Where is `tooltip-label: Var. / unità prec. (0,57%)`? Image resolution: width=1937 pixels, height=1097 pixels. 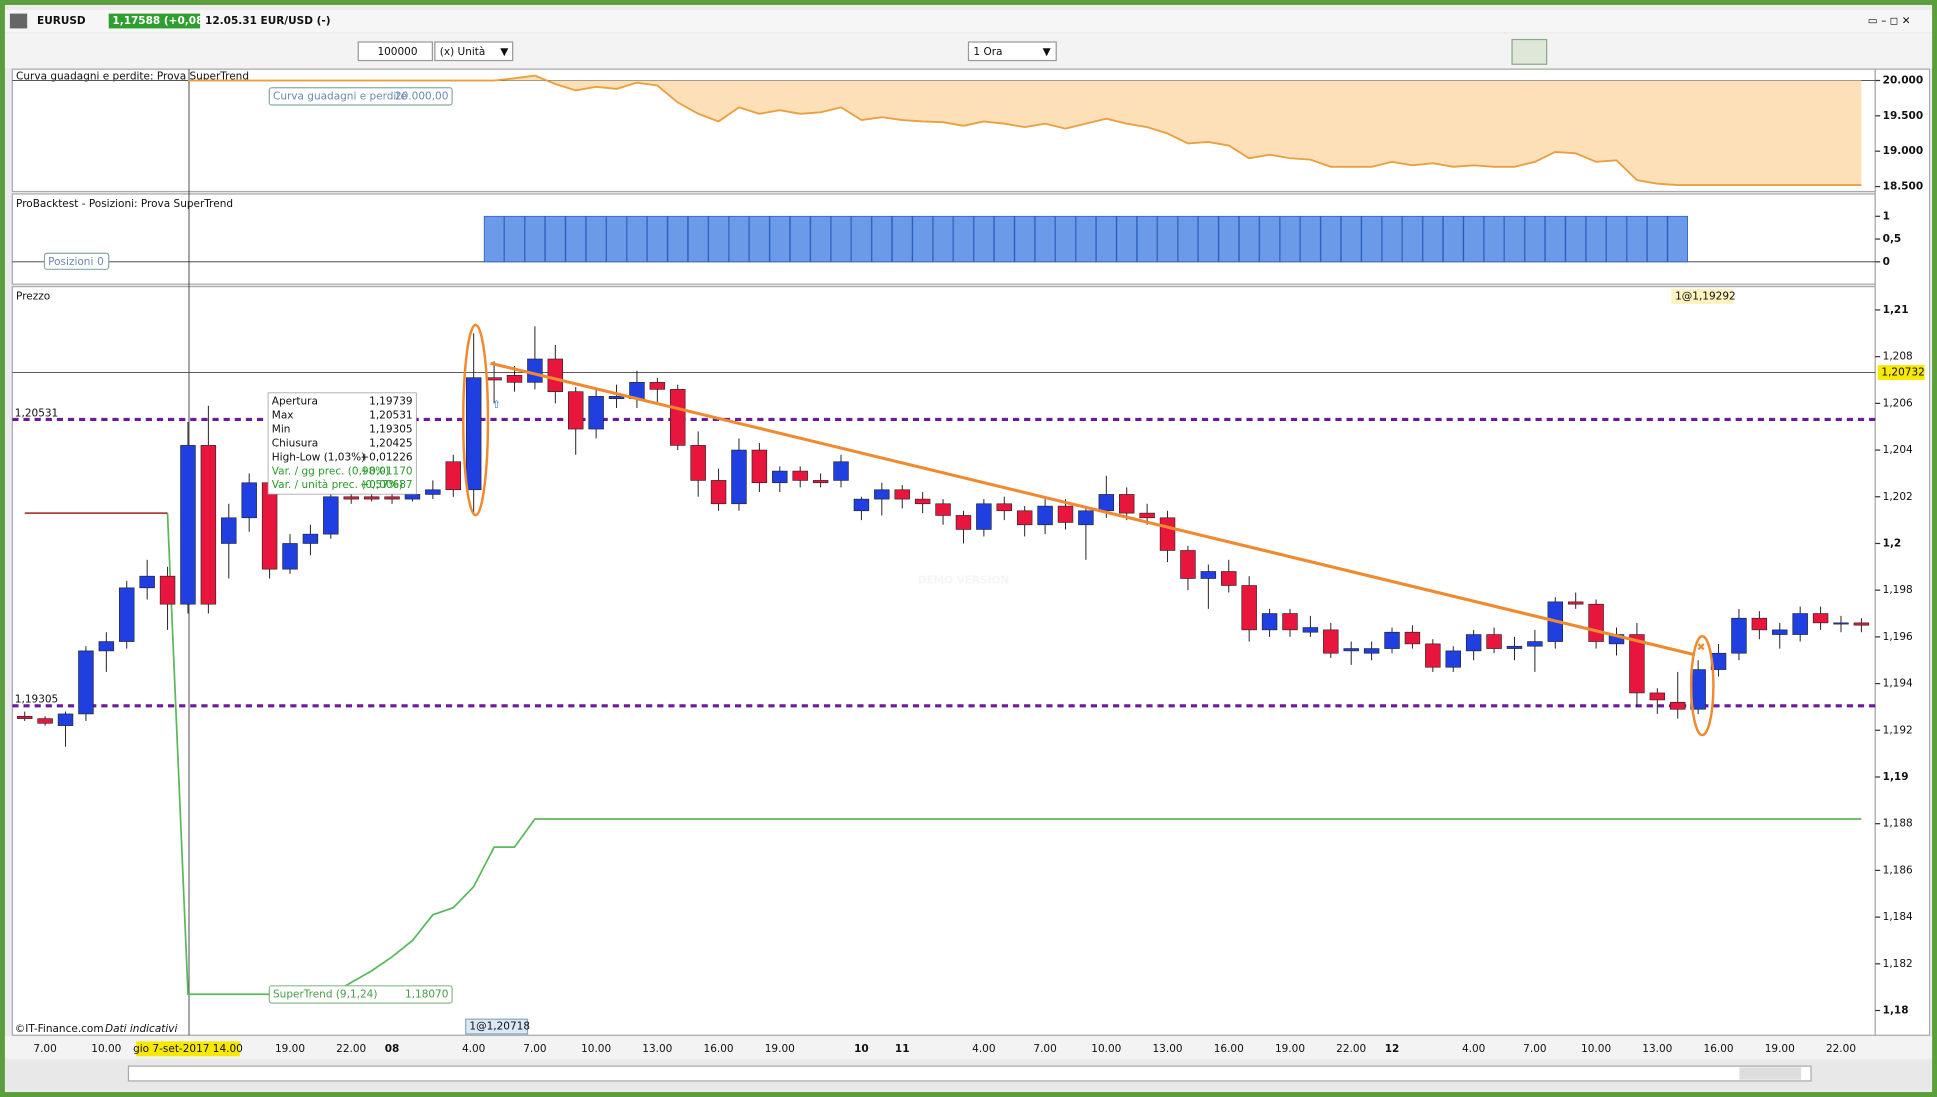
tooltip-label: Var. / unità prec. (0,57%) is located at coordinates (337, 485).